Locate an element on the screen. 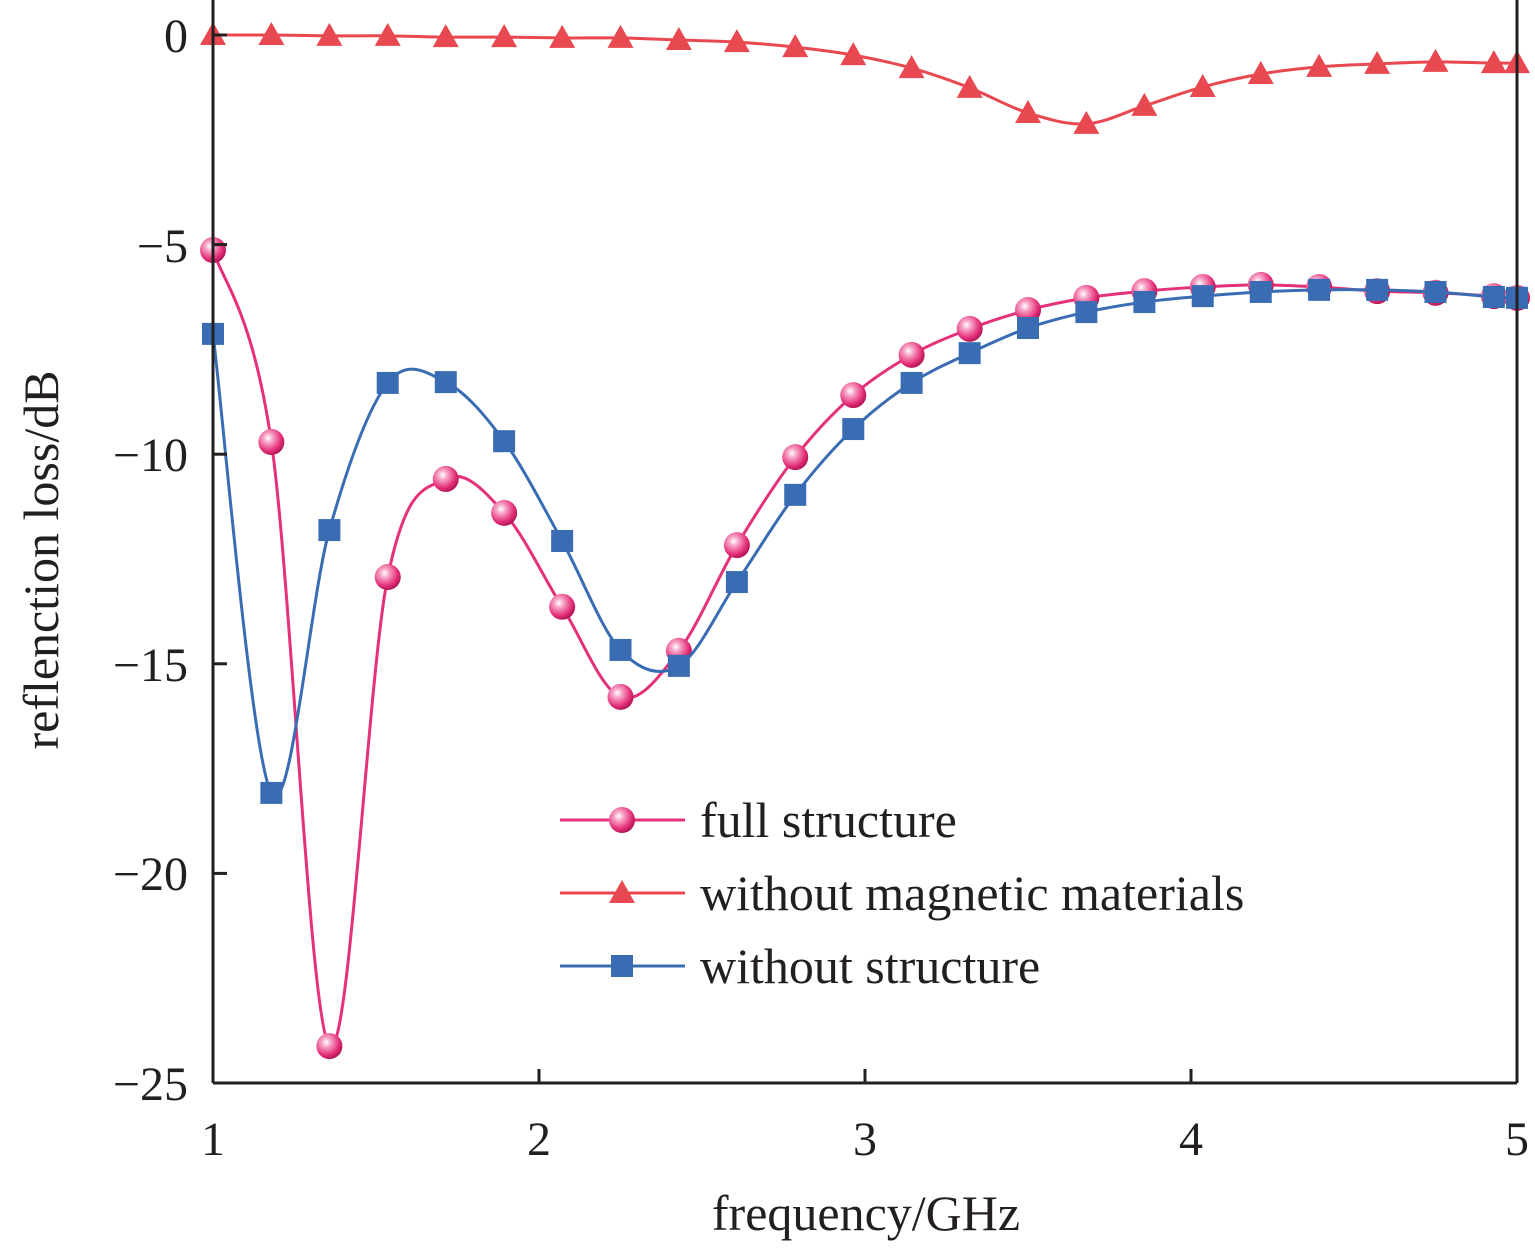  legend-item-without-magnetic-materials: without magnetic materials is located at coordinates (902, 893).